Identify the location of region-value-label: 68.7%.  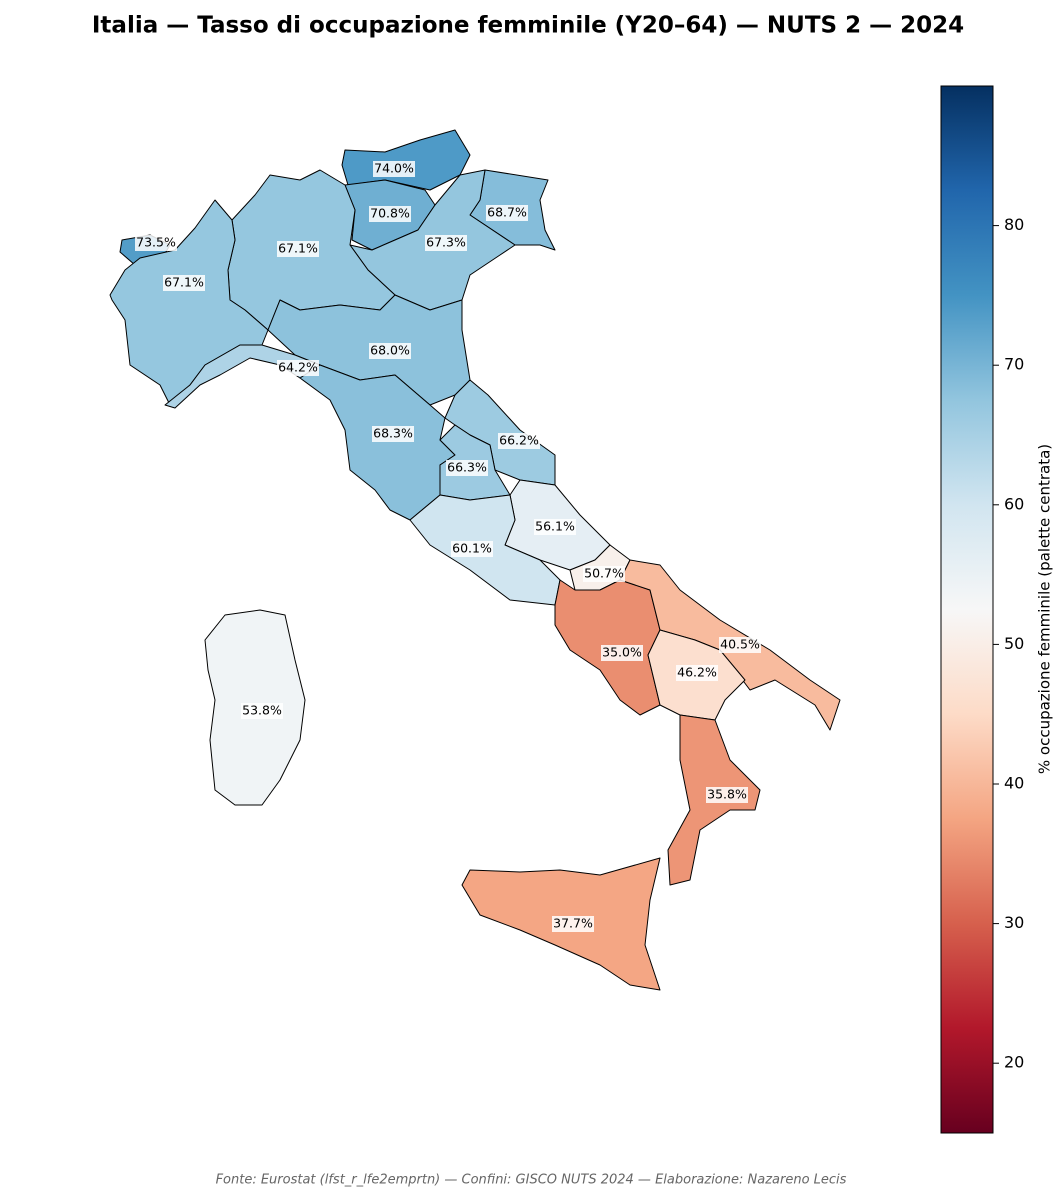
(507, 212).